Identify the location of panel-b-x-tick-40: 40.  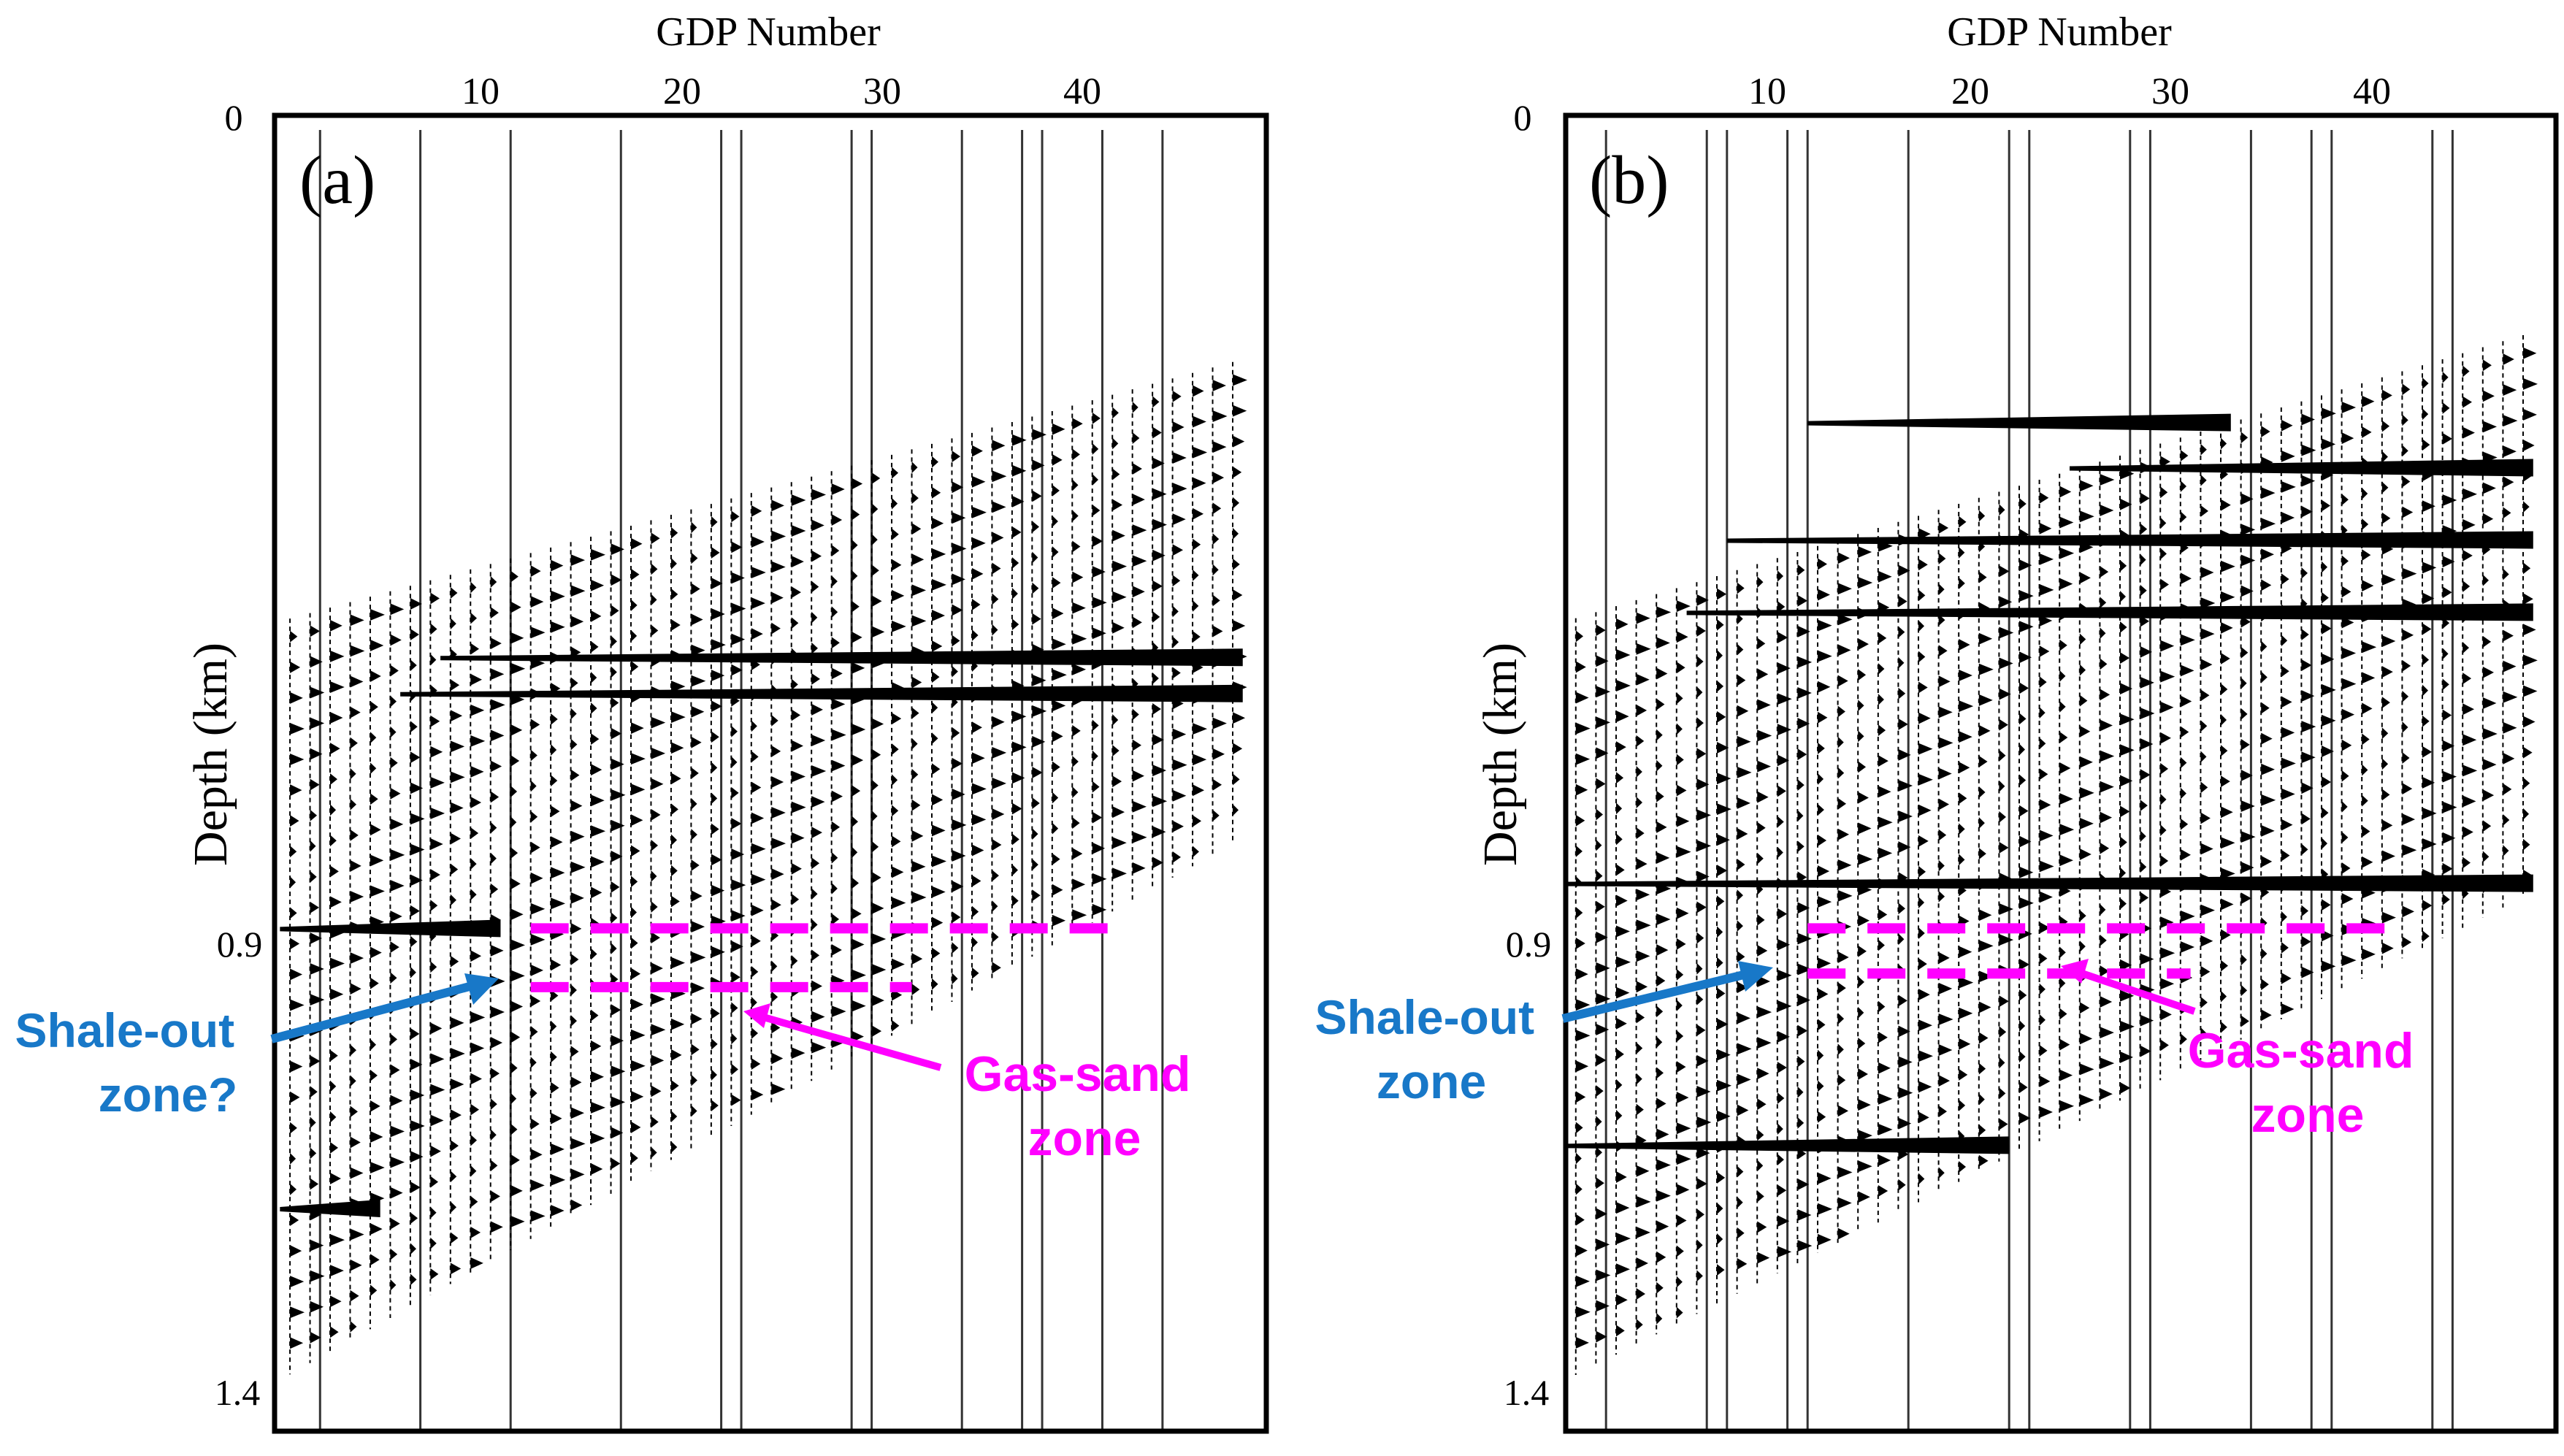
(2372, 91).